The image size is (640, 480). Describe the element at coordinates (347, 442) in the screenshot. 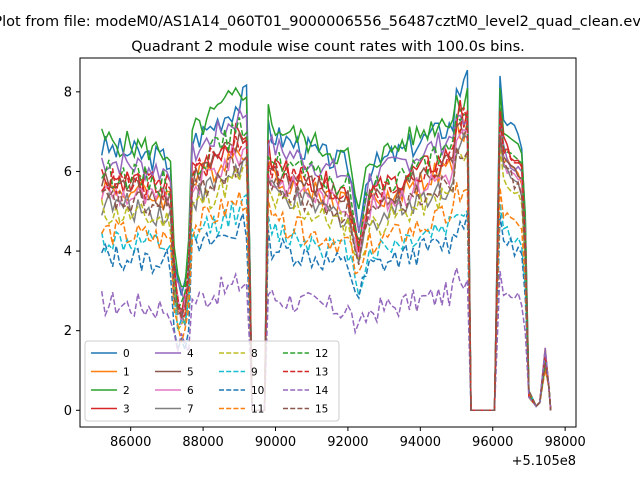

I see `x-tick-label: 92000` at that location.